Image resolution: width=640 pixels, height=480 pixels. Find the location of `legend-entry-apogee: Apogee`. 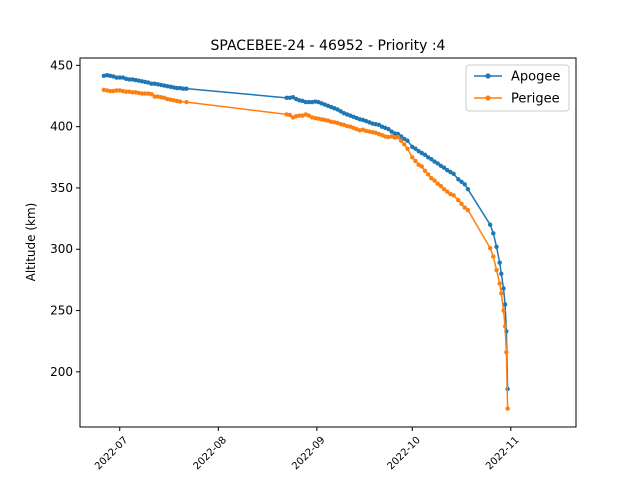

legend-entry-apogee: Apogee is located at coordinates (517, 77).